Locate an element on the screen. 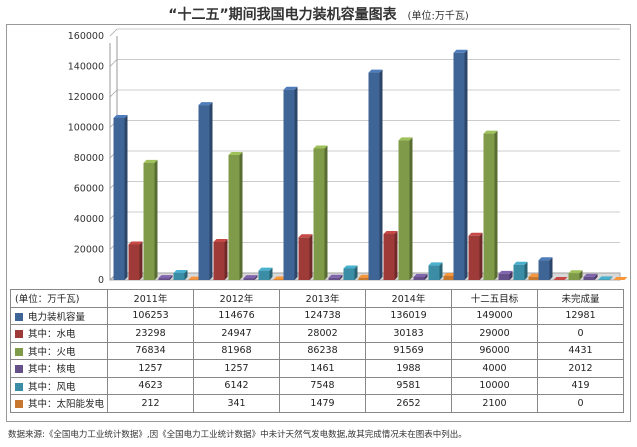  column-header: 十二五目标 is located at coordinates (495, 298).